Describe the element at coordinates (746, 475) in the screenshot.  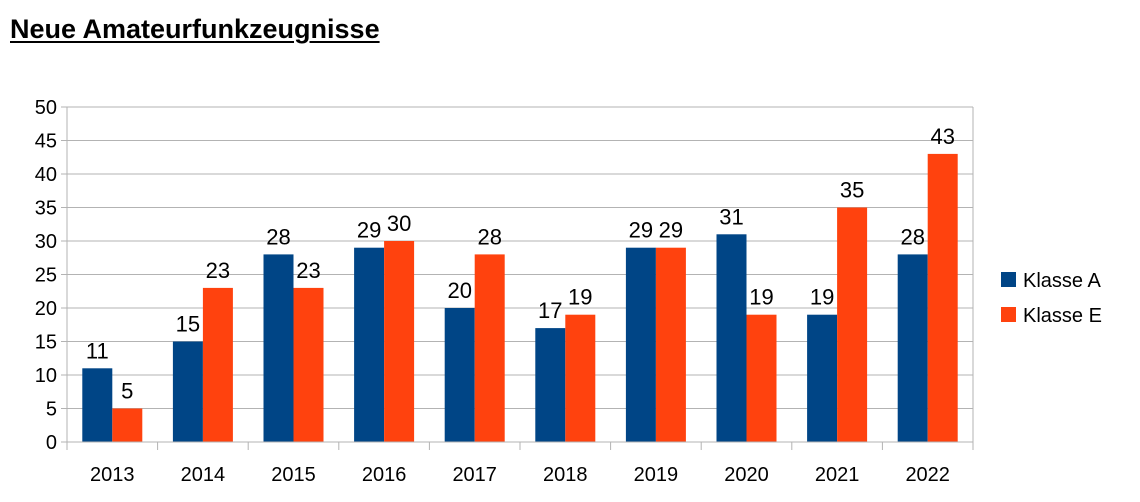
I see `x-tick-label: 2020` at that location.